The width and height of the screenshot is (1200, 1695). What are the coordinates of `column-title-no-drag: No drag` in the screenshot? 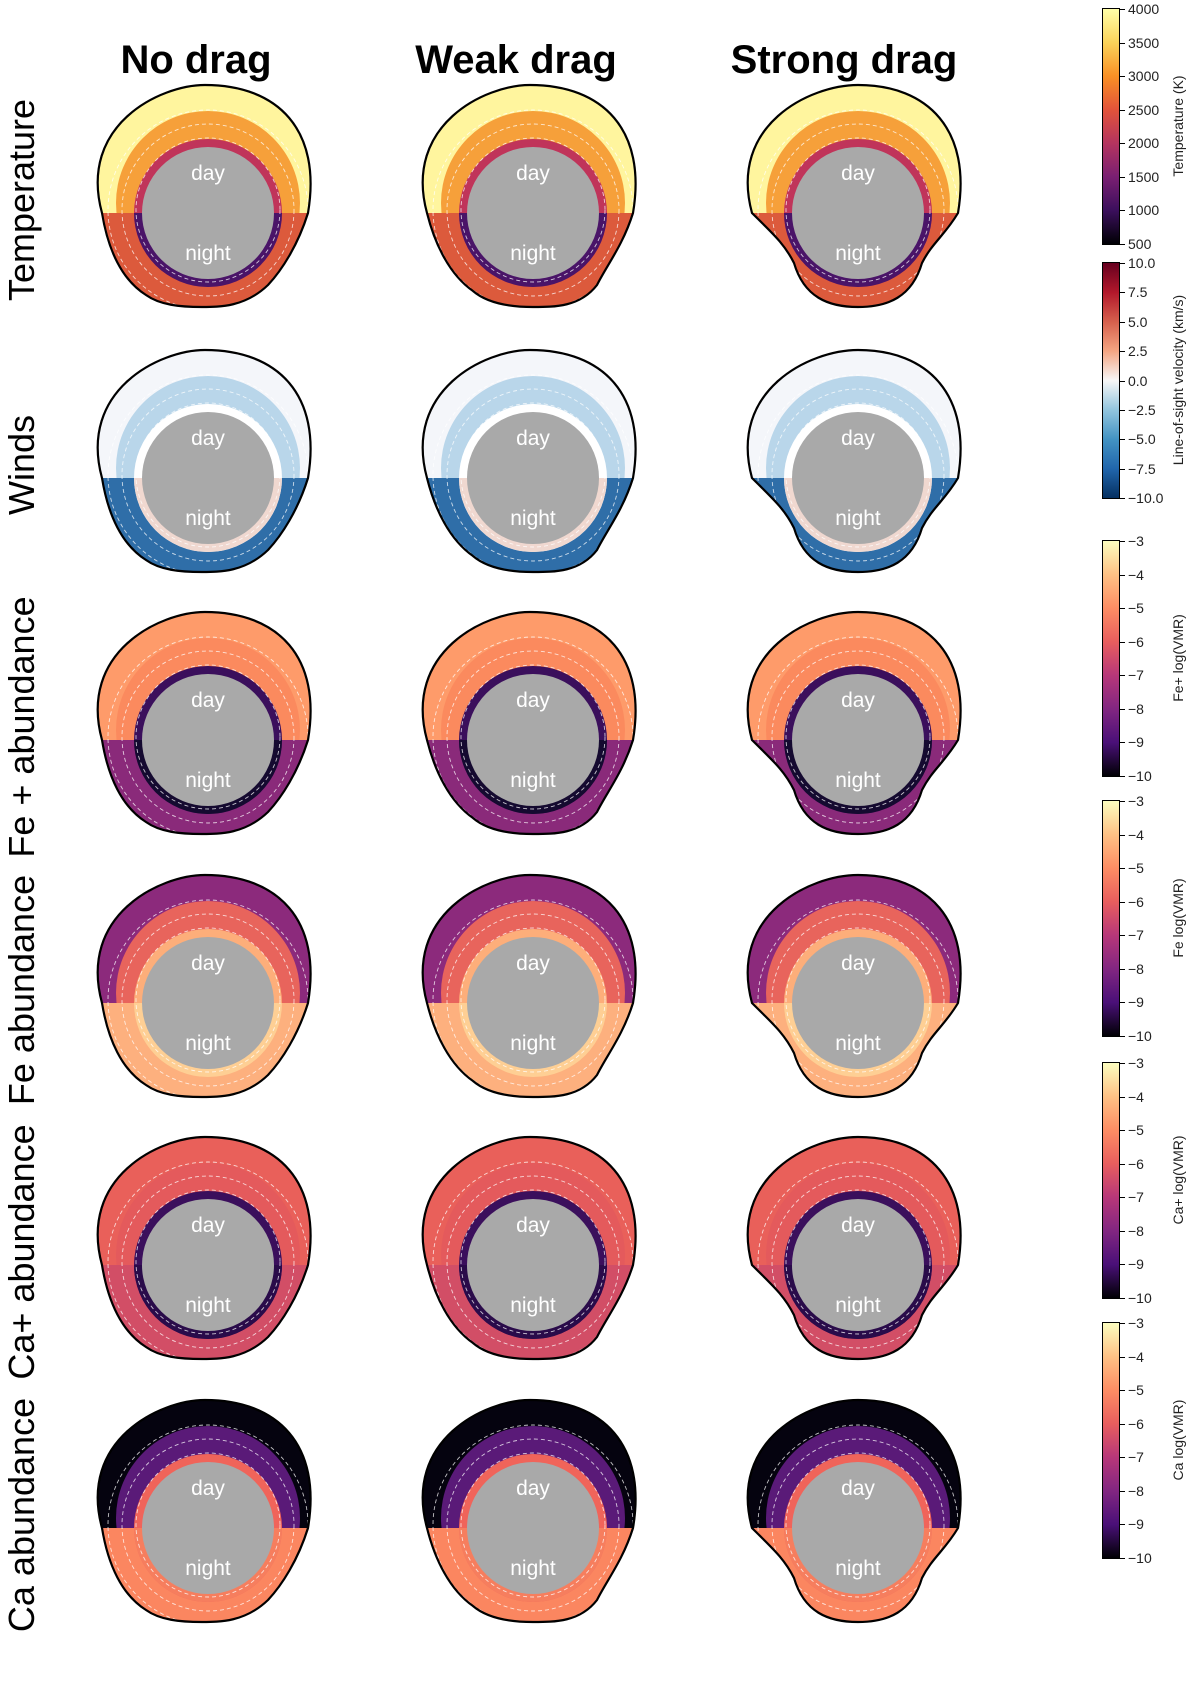 It's located at (196, 60).